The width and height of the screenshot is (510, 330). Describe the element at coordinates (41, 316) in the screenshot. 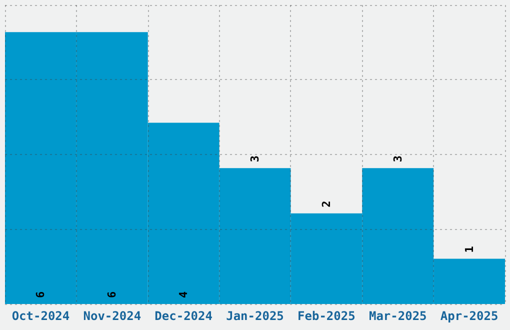

I see `x-tick-label: Oct-2024` at that location.